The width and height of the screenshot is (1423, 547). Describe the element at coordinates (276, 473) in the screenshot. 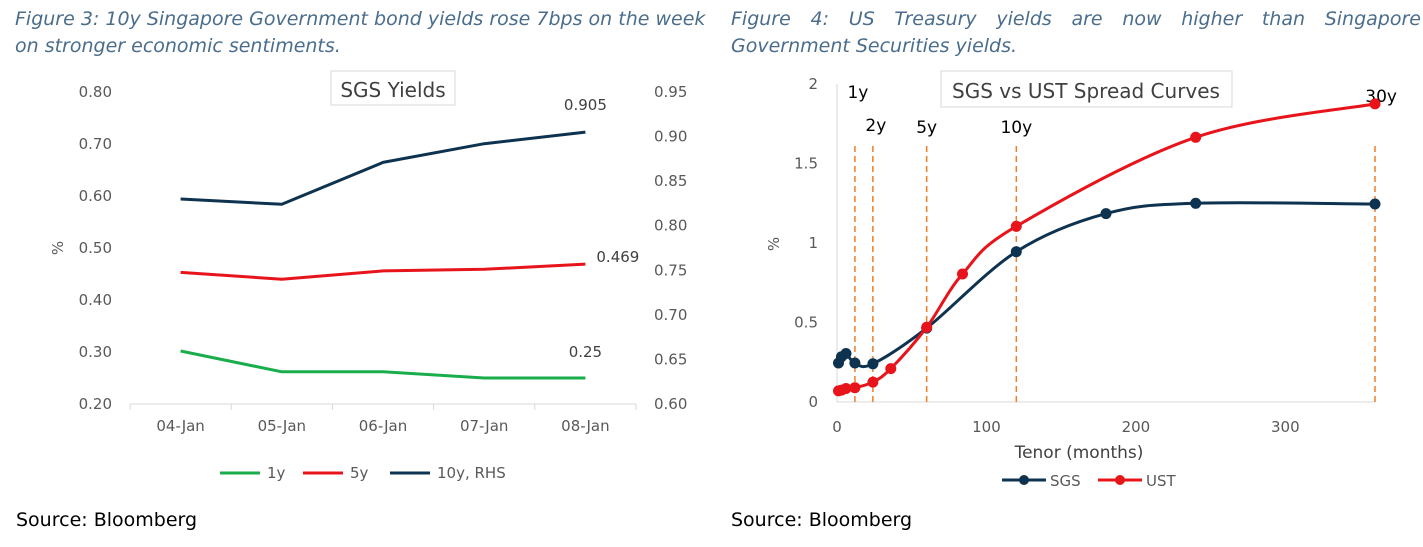

I see `chart1-legend-label: 1y` at that location.